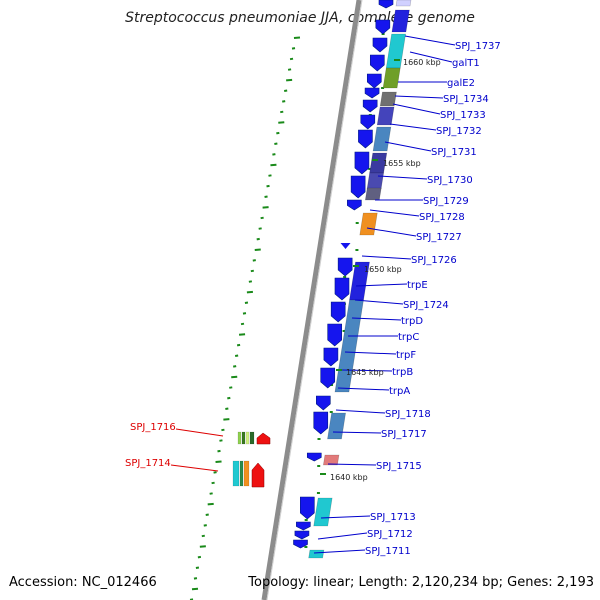 The width and height of the screenshot is (600, 600). I want to click on gene-label: SPJ_1713, so click(393, 517).